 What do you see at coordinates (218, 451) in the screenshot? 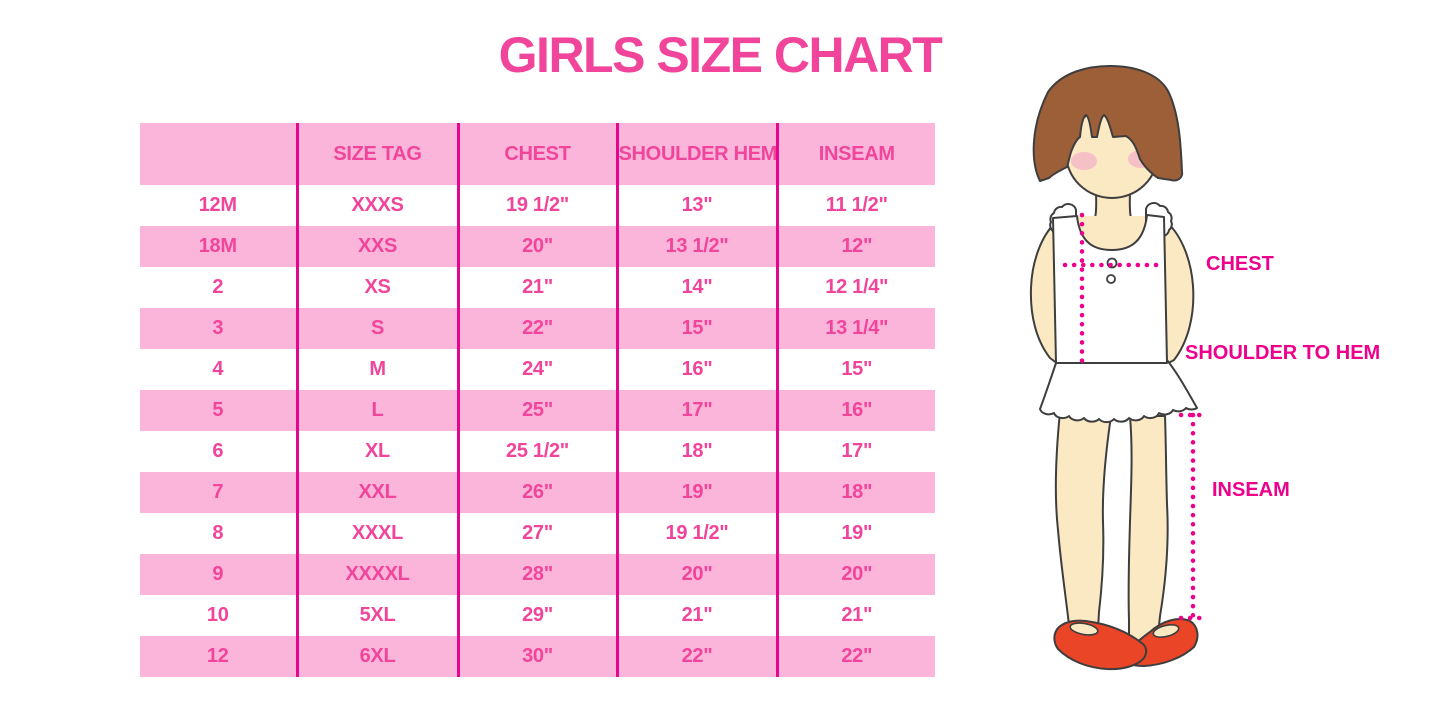
I see `table-cell: 6` at bounding box center [218, 451].